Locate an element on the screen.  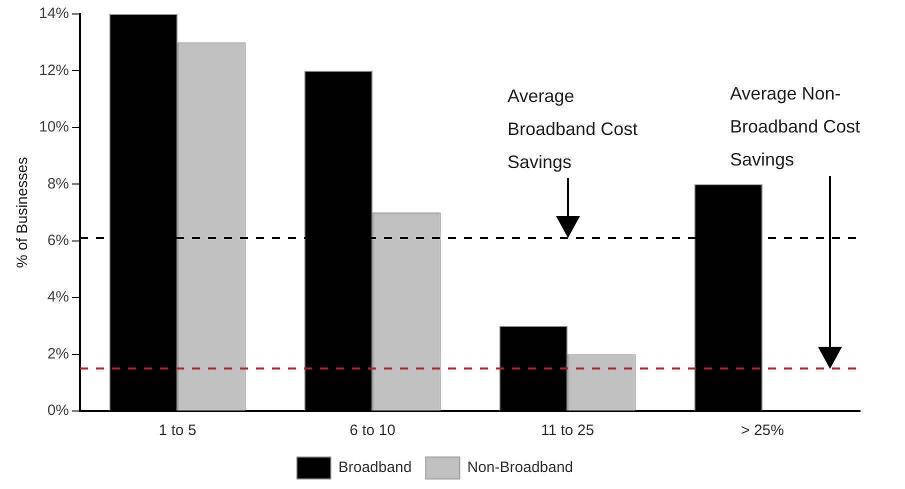
y-axis-title: % of Businesses is located at coordinates (23, 212).